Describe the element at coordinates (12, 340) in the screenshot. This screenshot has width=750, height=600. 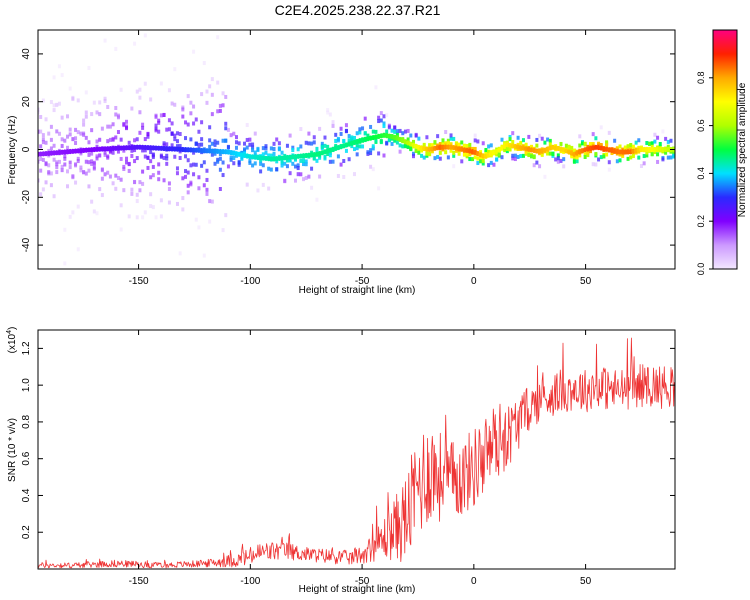
I see `snr-y-scale-factor: (x104)` at that location.